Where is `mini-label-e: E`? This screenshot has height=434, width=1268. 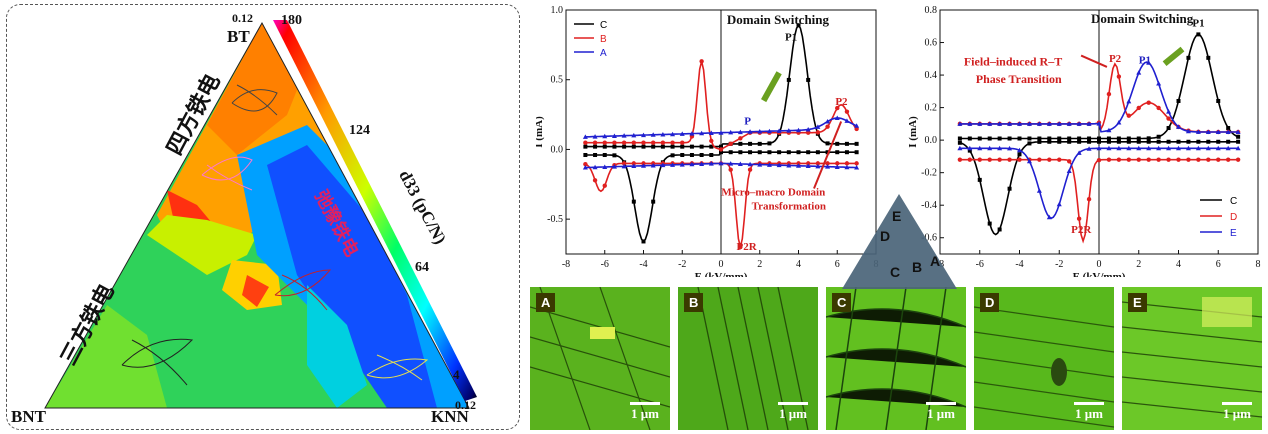 mini-label-e: E is located at coordinates (896, 216).